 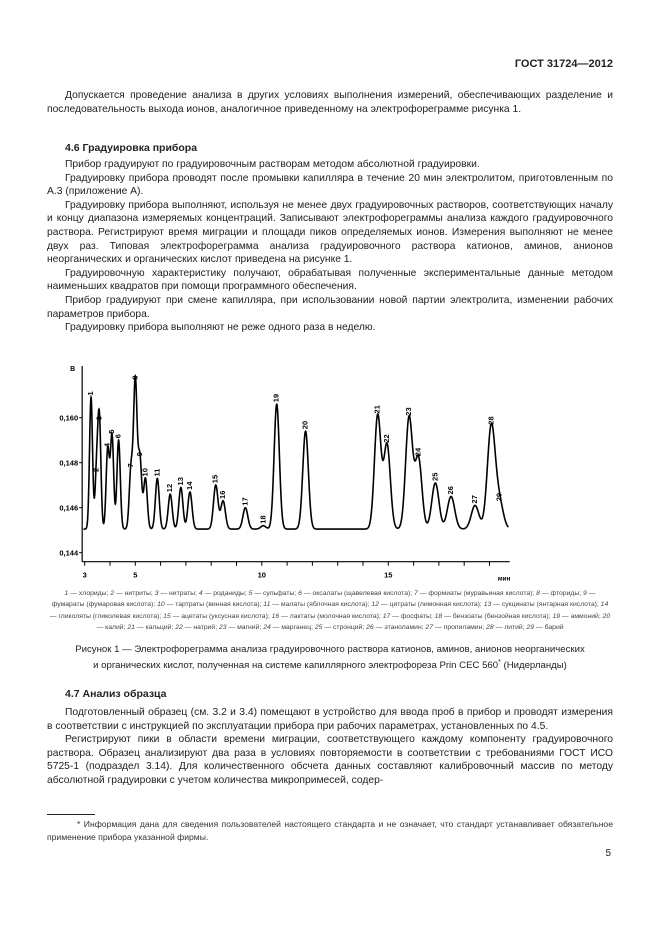 What do you see at coordinates (506, 628) in the screenshot?
I see `legend-item: 28 — литий;` at bounding box center [506, 628].